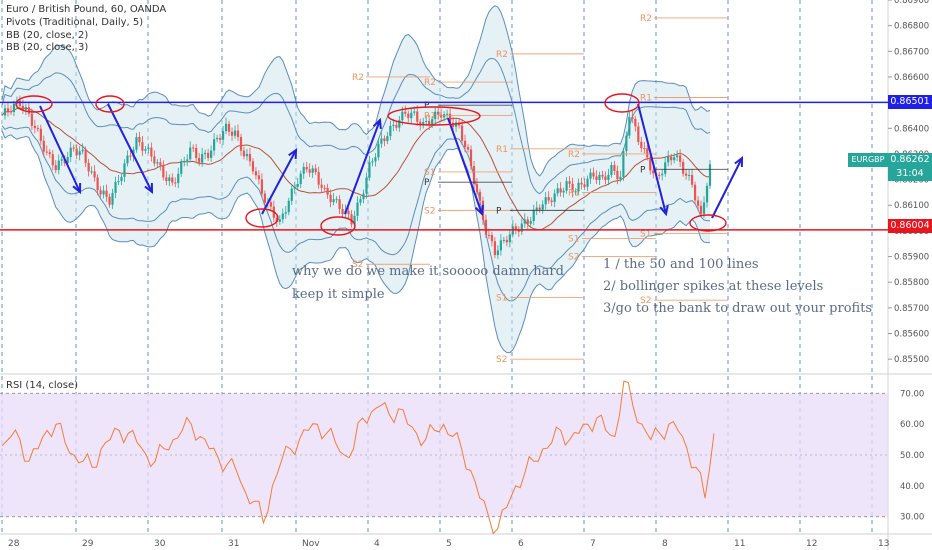 The image size is (932, 550). I want to click on countdown-tag: 31:04, so click(910, 174).